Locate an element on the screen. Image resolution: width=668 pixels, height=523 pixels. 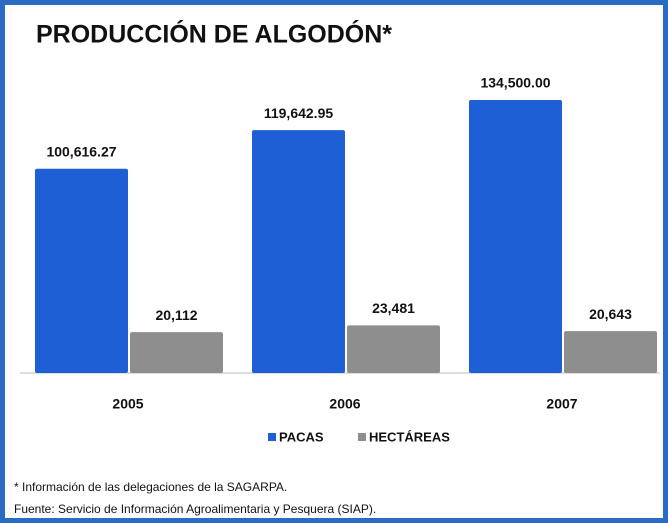
legend-label: PACAS is located at coordinates (301, 436).